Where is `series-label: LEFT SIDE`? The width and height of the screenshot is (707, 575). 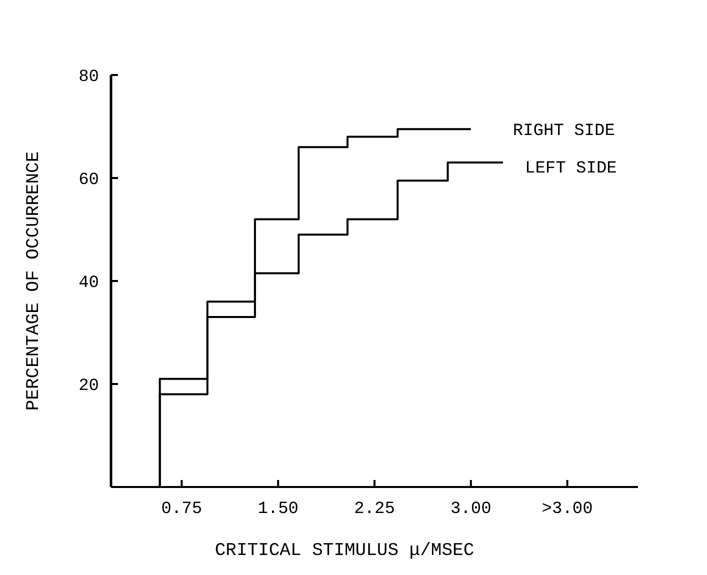 series-label: LEFT SIDE is located at coordinates (571, 169).